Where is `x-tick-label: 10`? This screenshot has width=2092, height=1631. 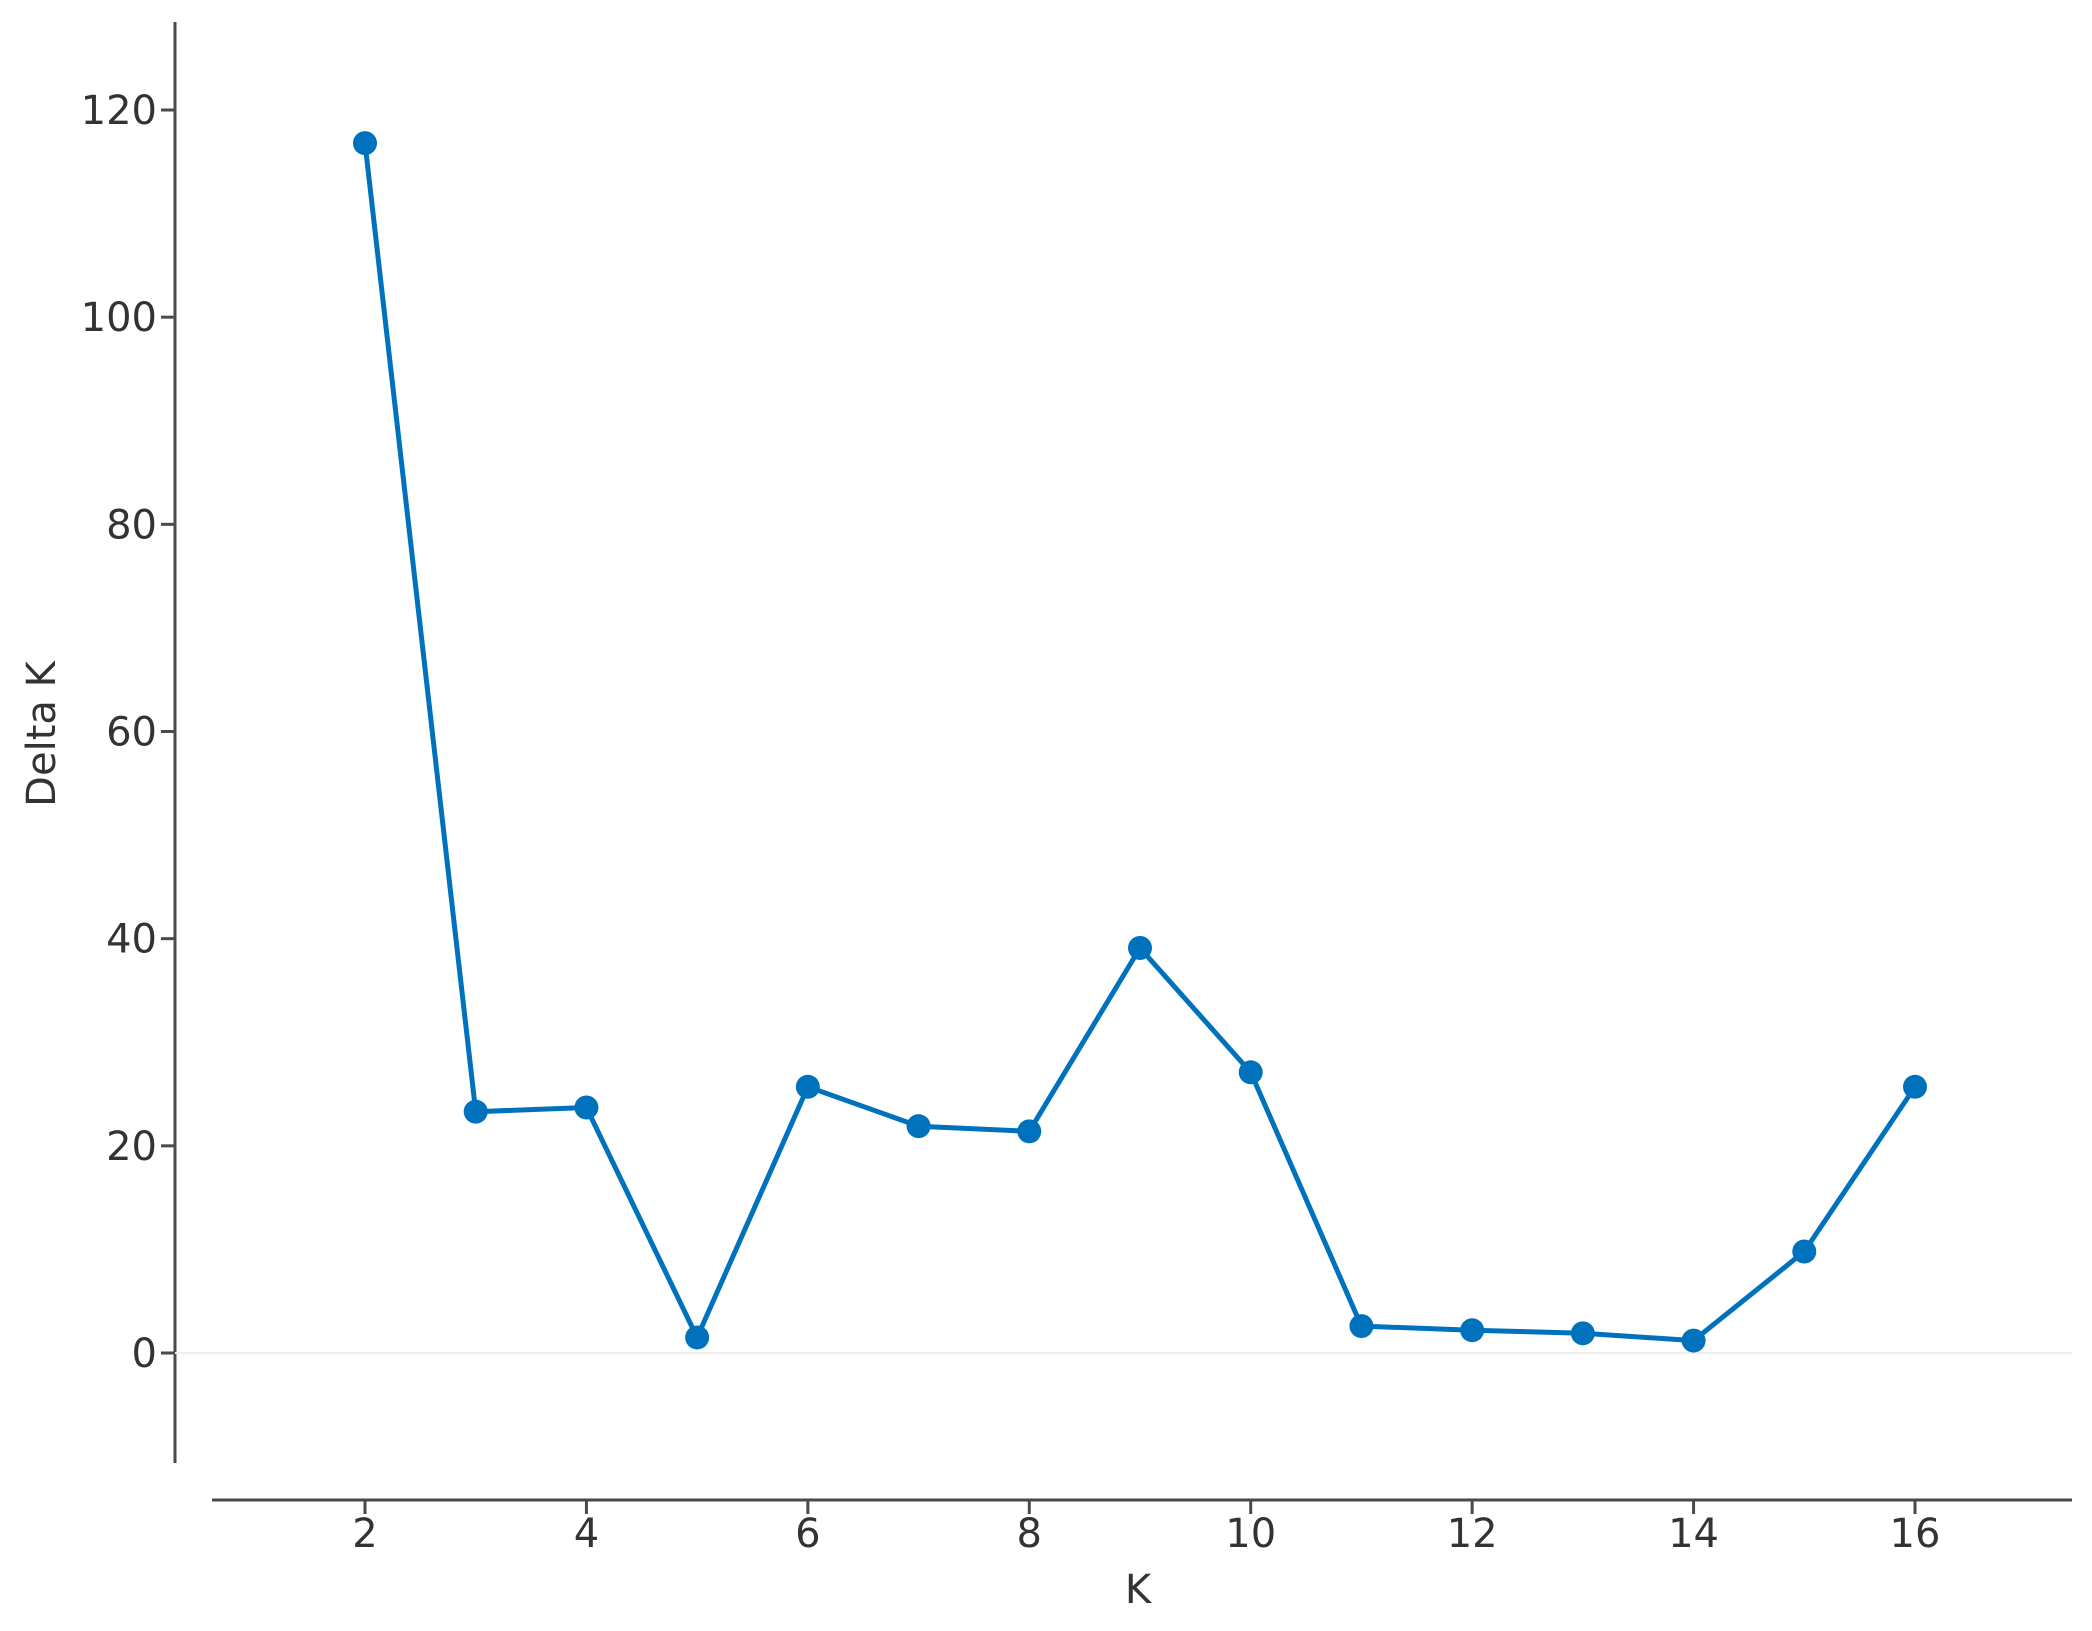 x-tick-label: 10 is located at coordinates (1250, 1534).